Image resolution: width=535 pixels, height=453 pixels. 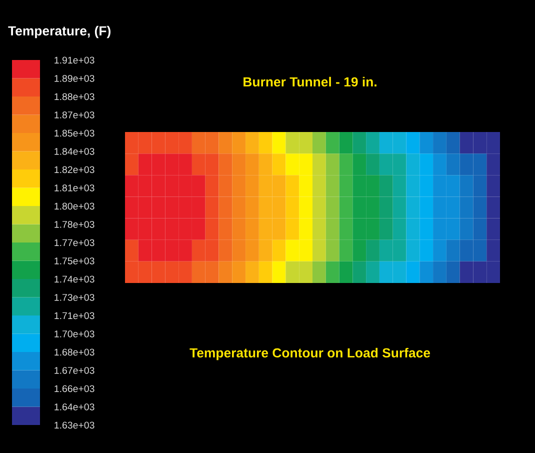 I want to click on color-bar-title: Temperature, (F), so click(x=59, y=32).